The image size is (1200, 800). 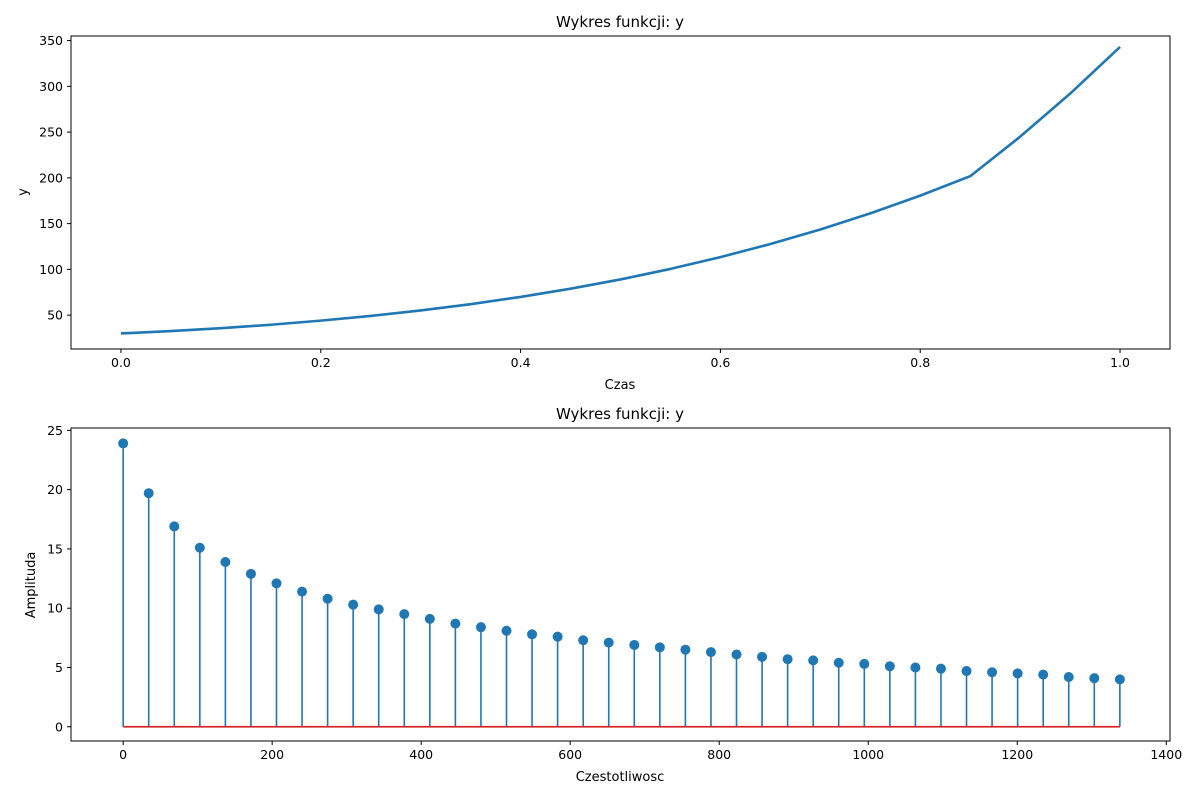 I want to click on bottom-y-tick-label: 25, so click(x=55, y=430).